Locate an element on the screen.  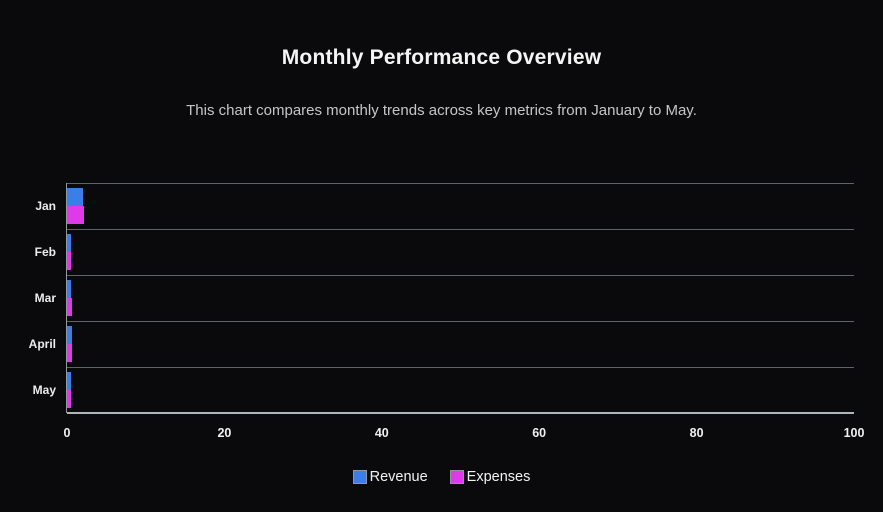
legend-item-expenses: Expenses is located at coordinates (490, 477).